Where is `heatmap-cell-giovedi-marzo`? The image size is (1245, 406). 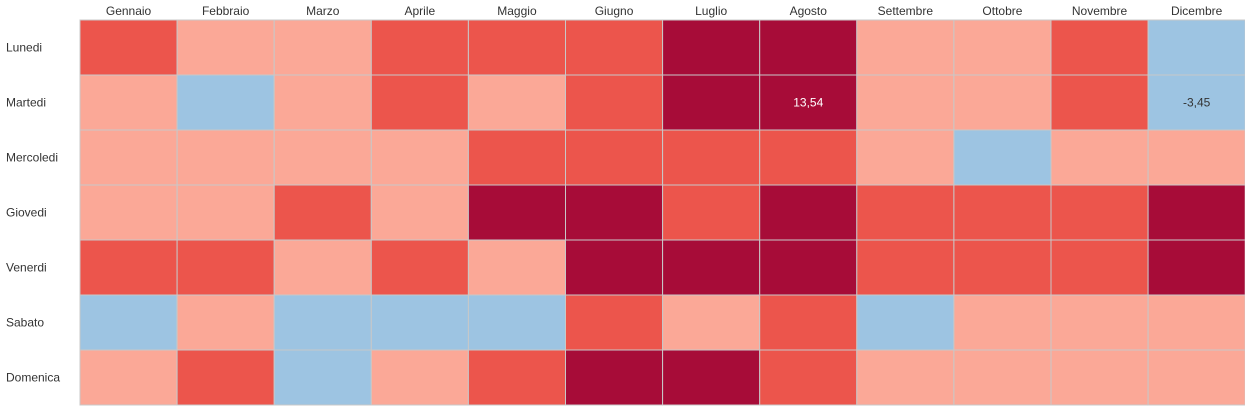
heatmap-cell-giovedi-marzo is located at coordinates (322, 212).